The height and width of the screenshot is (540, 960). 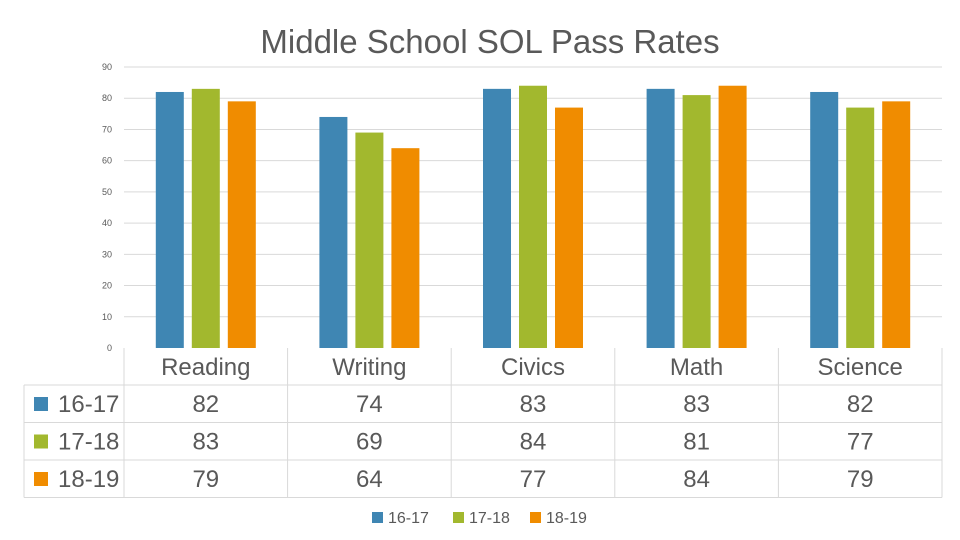 I want to click on series-label: 17-18, so click(x=88, y=442).